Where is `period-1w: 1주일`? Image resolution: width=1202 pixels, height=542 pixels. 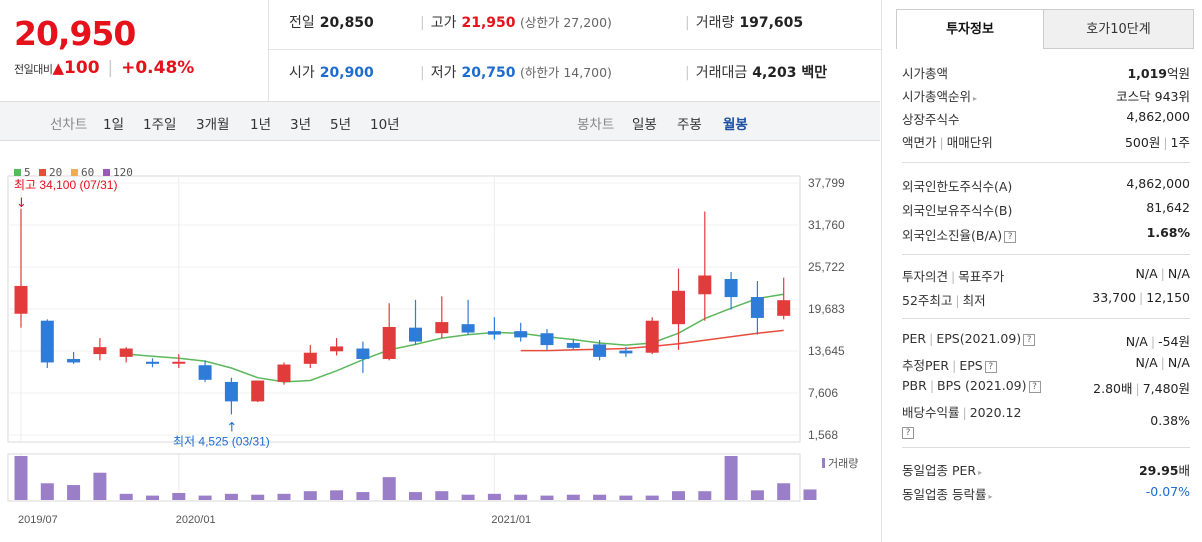 period-1w: 1주일 is located at coordinates (160, 125).